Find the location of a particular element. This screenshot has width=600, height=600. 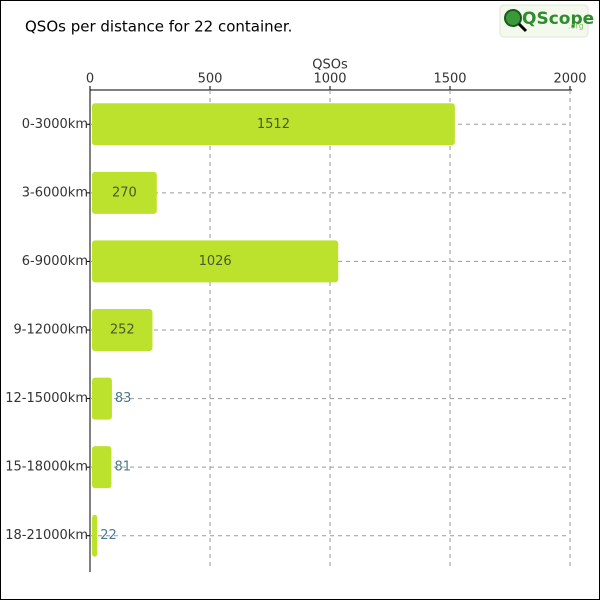

y-tick-label: 9-12000km is located at coordinates (50, 330).